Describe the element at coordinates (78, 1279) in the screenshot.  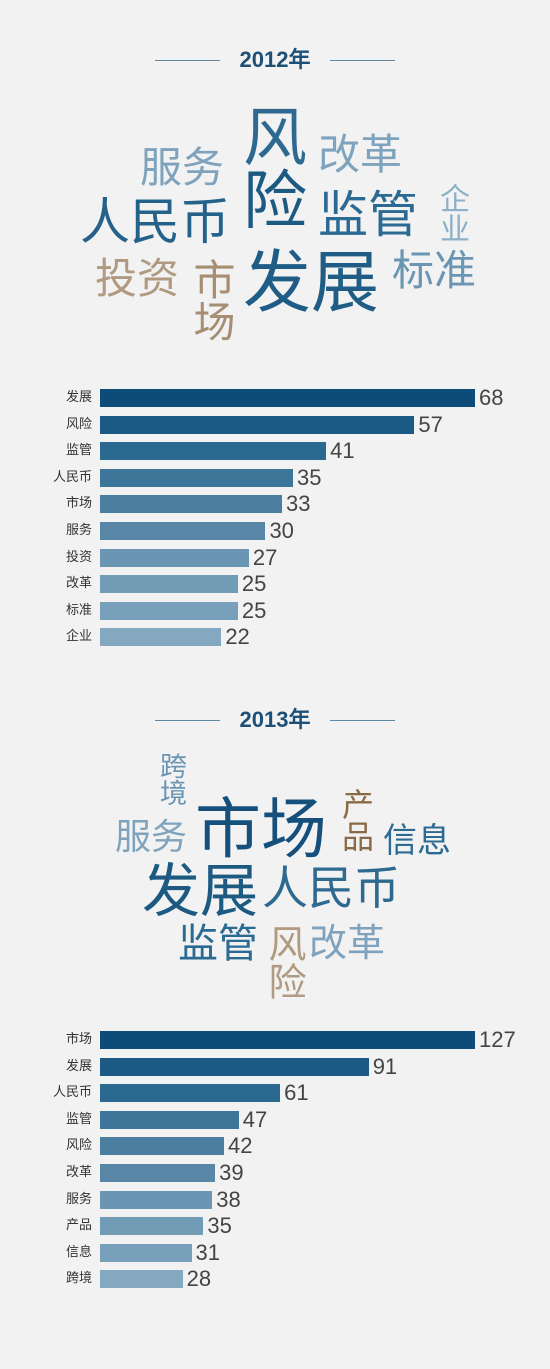
I see `bar-label: 跨境` at that location.